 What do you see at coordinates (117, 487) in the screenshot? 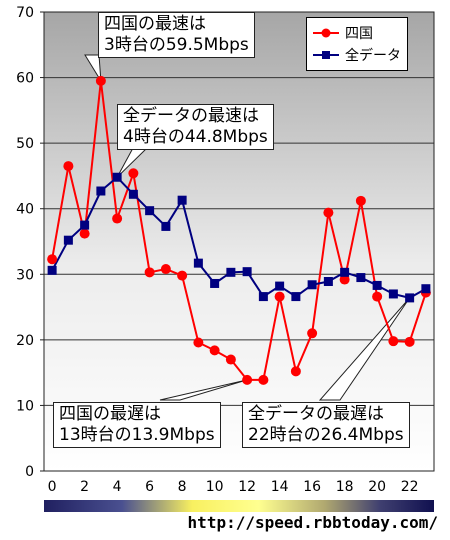
I see `x-tick-label: 4` at bounding box center [117, 487].